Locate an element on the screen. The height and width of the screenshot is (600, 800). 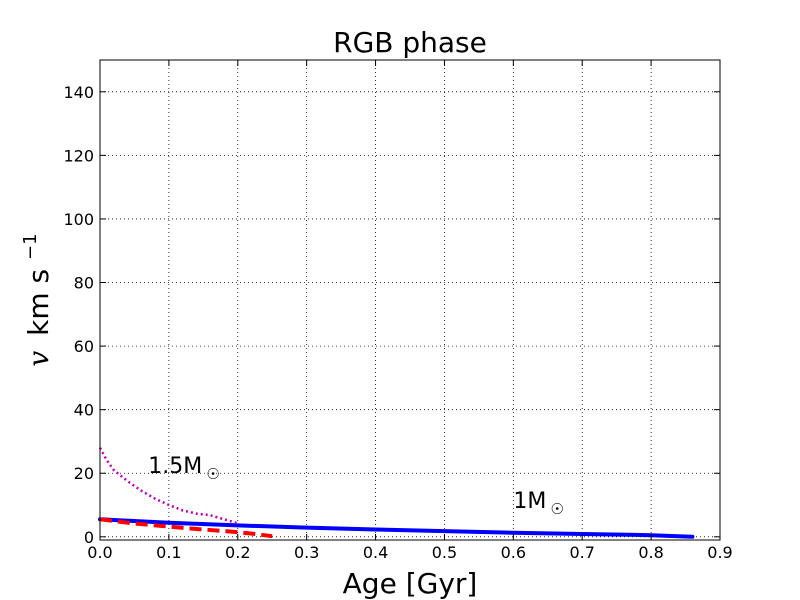
series-line-dotted is located at coordinates (168, 486).